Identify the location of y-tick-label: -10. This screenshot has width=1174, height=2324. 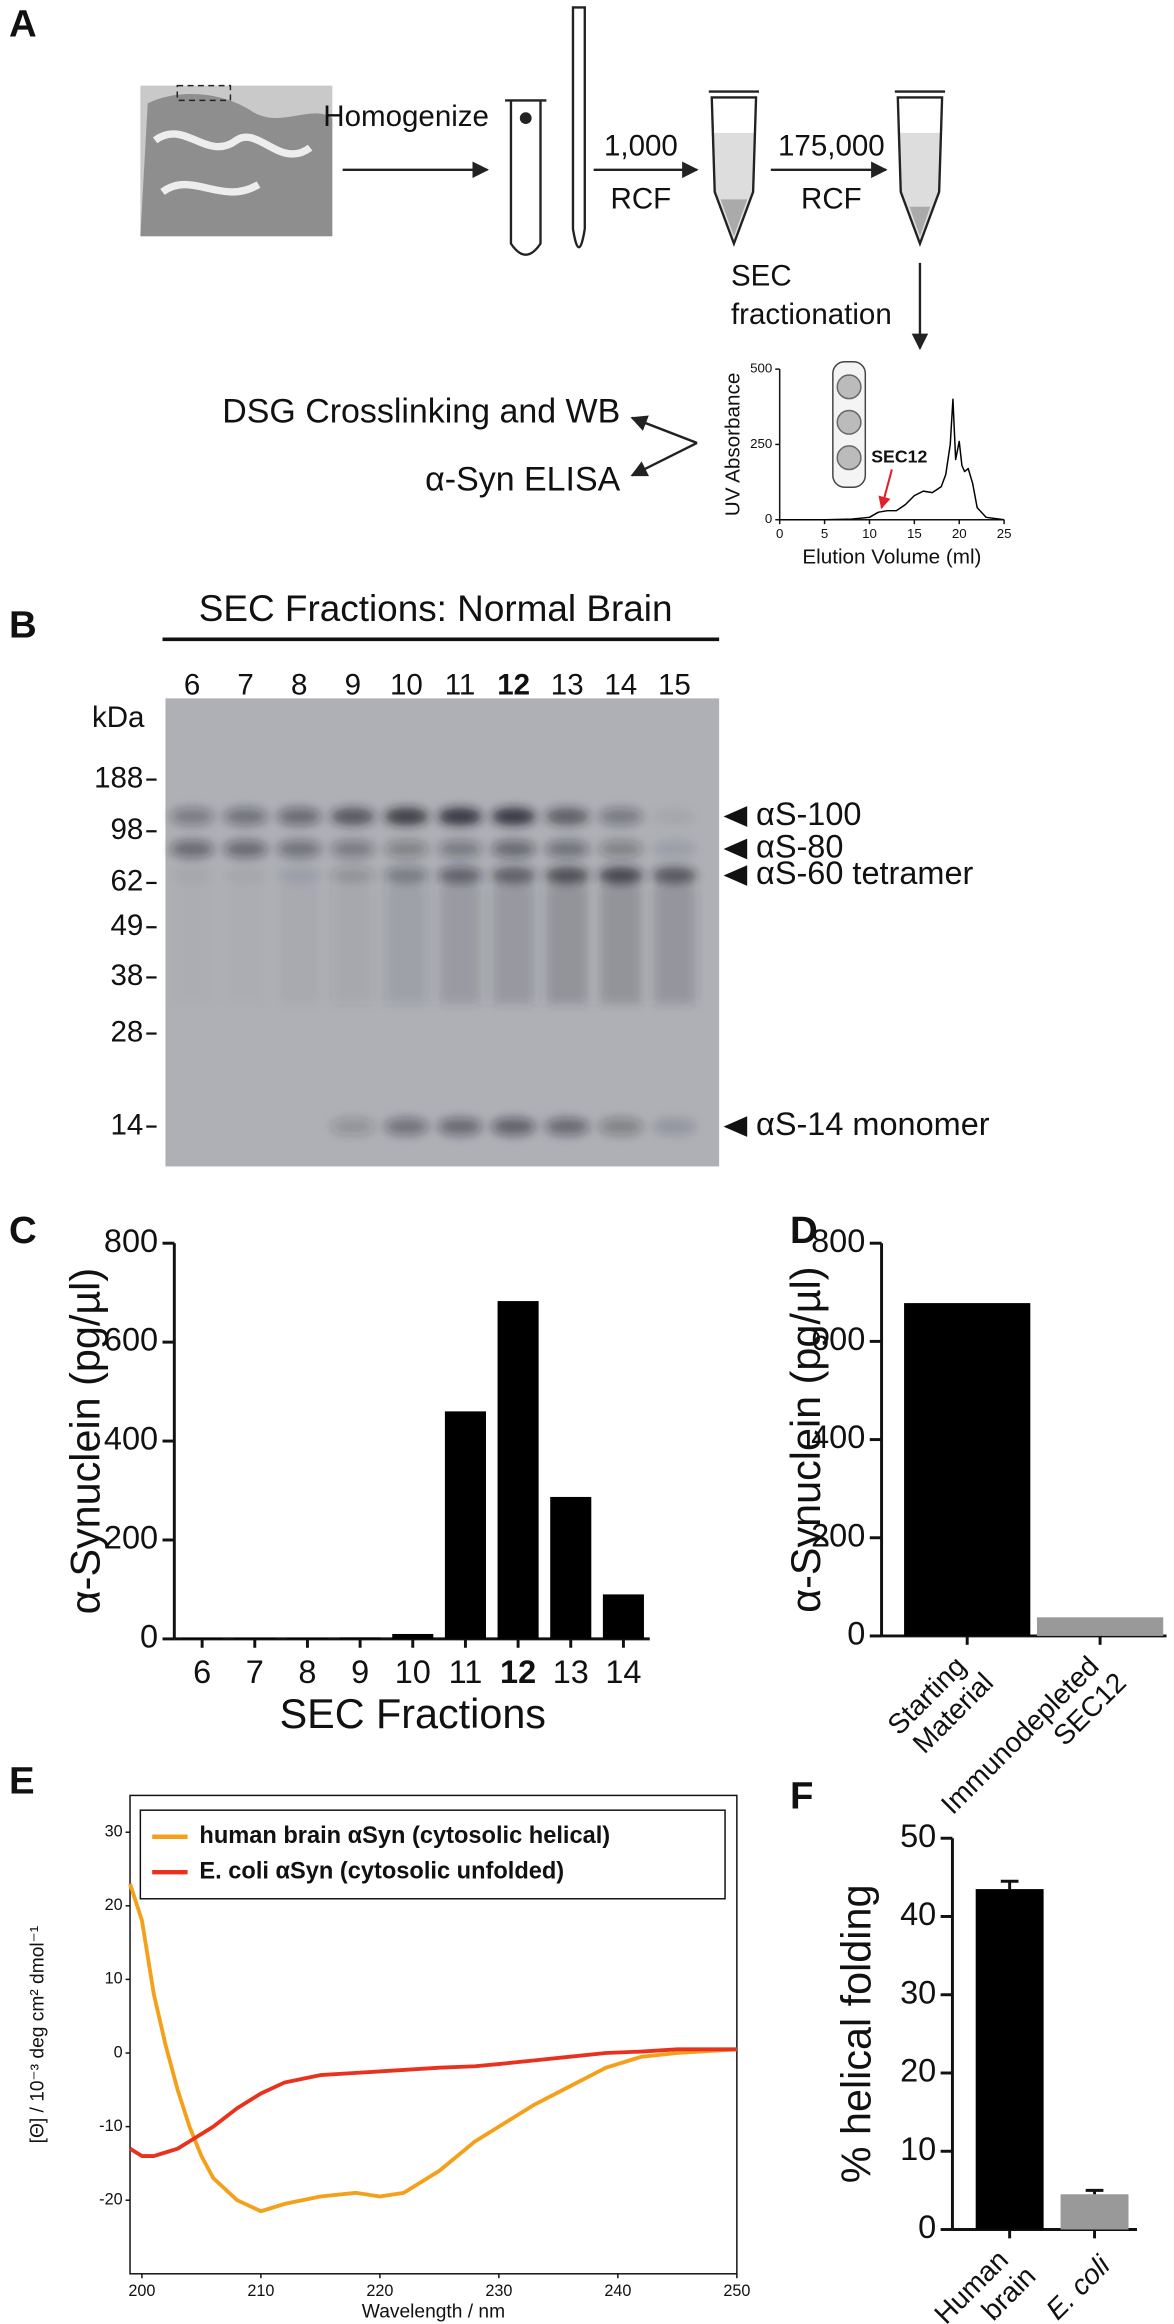
(110, 2126).